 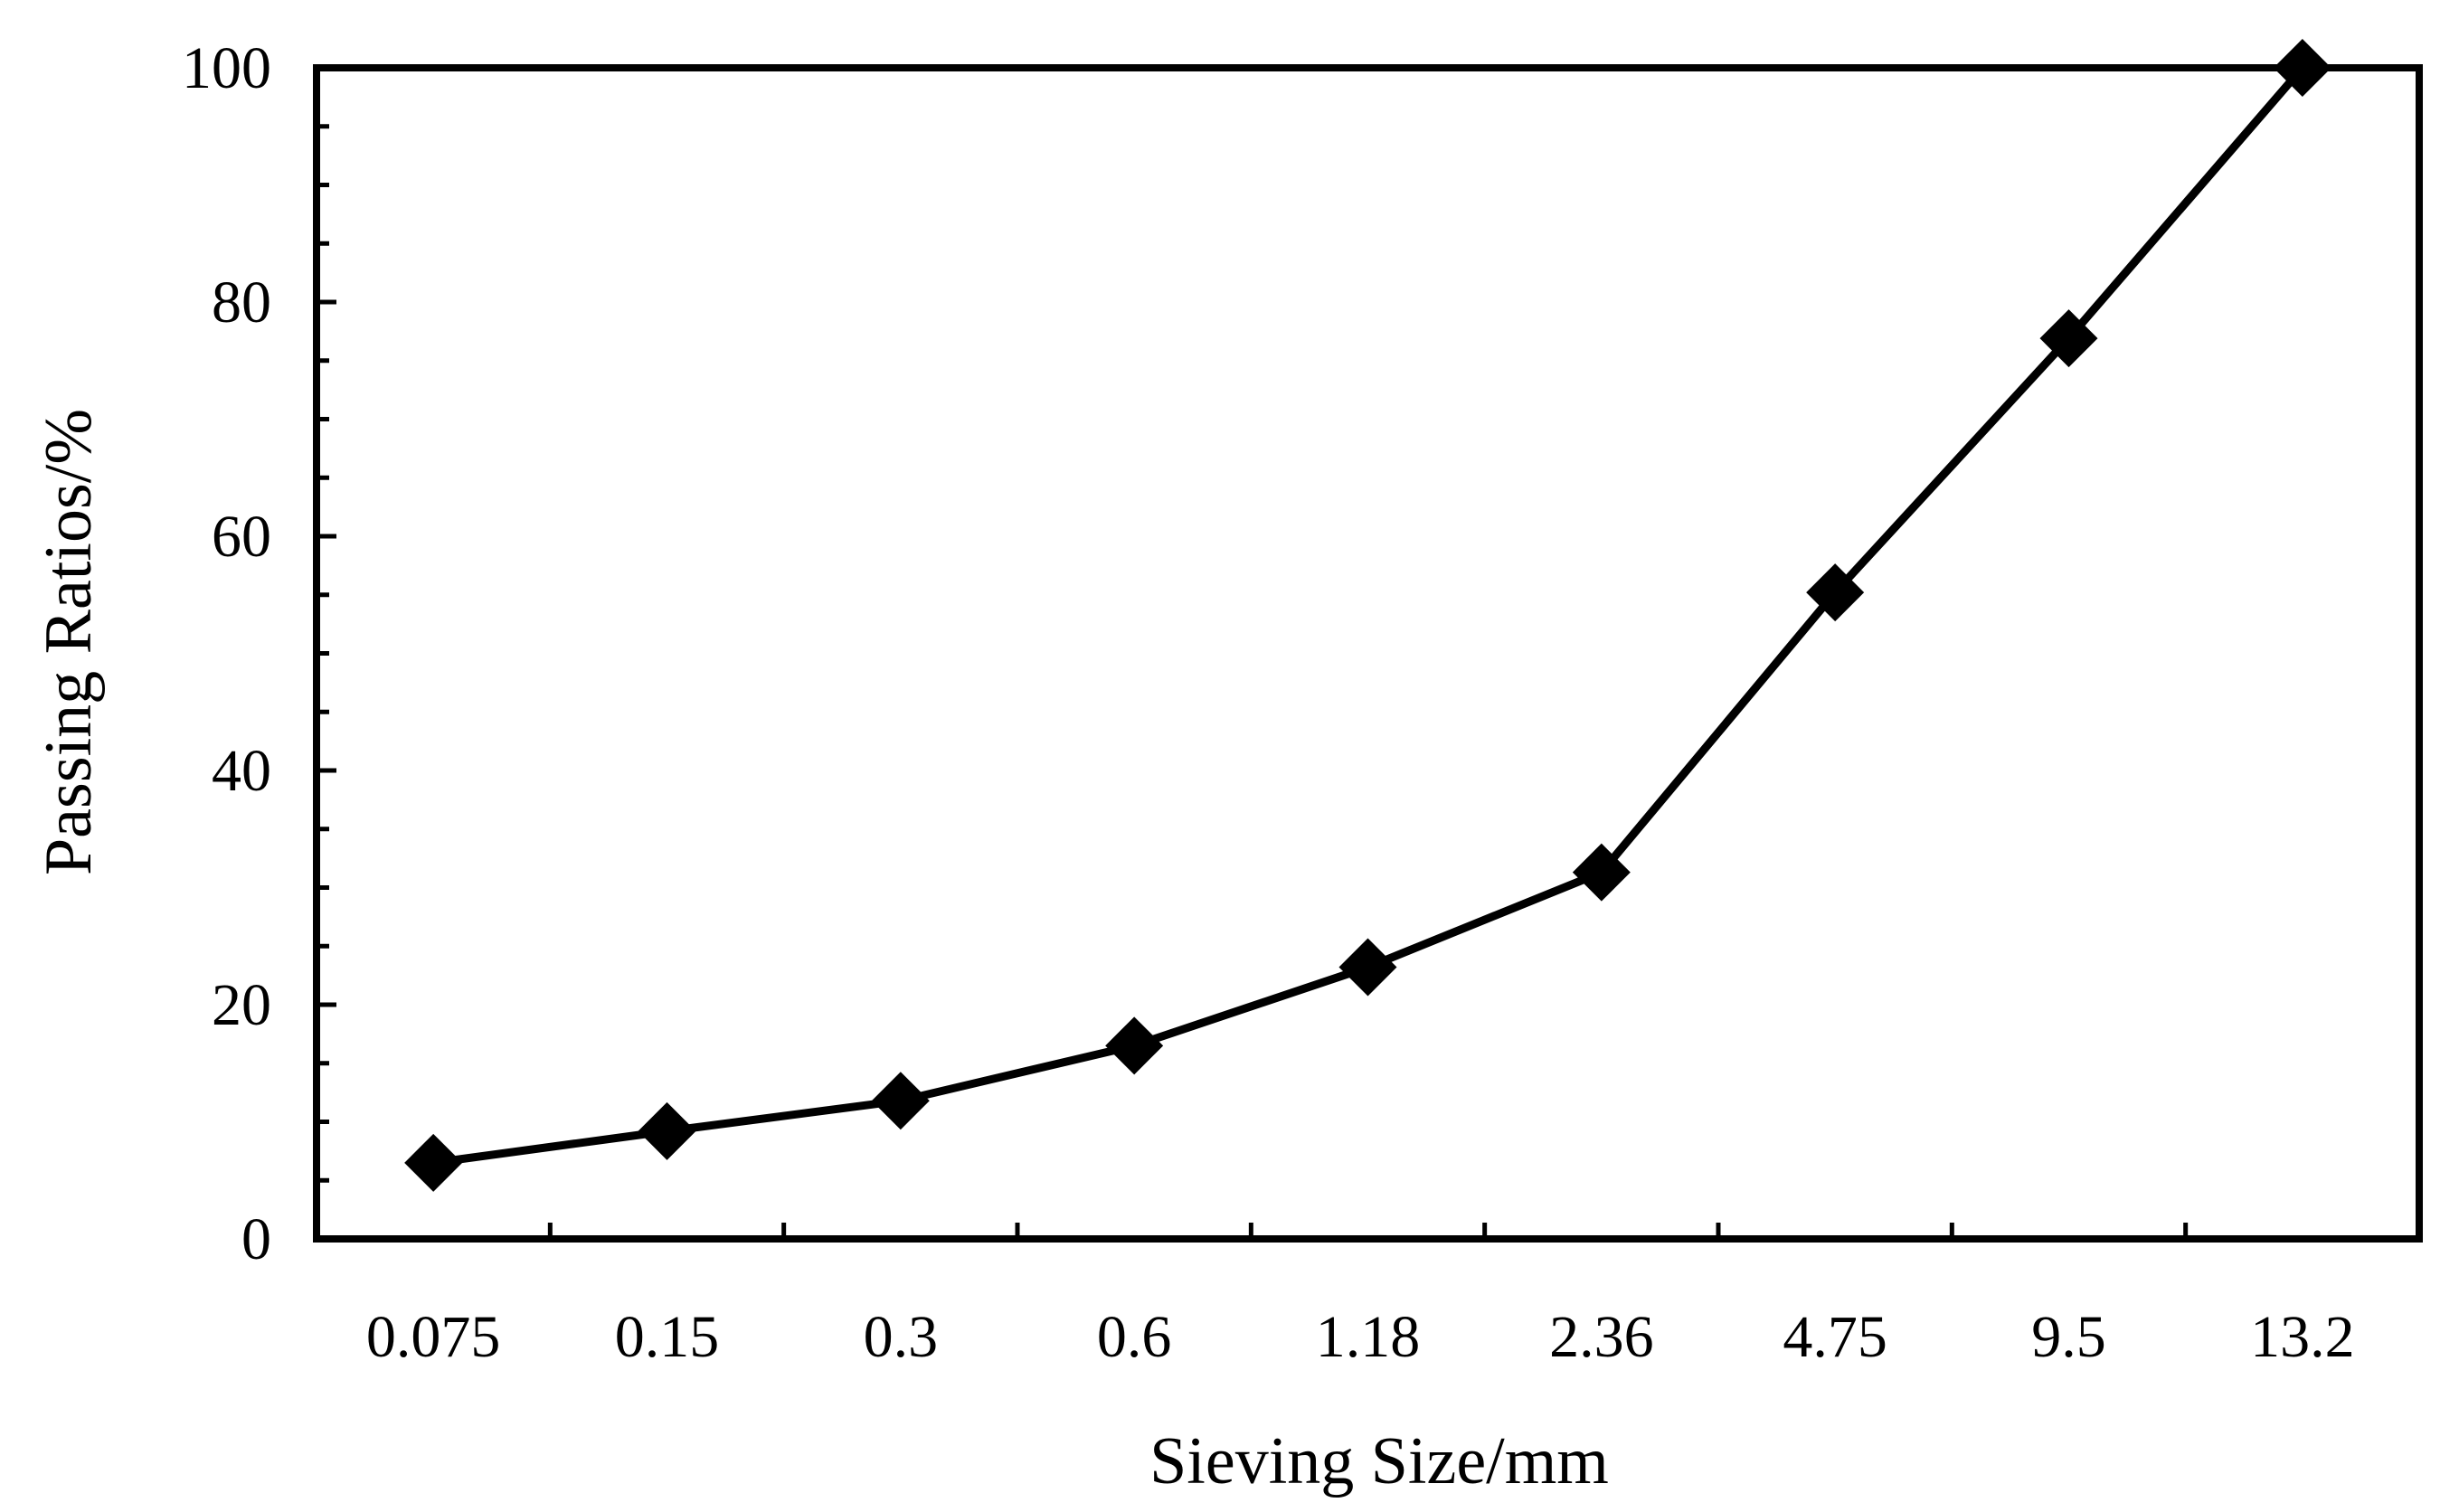 What do you see at coordinates (242, 771) in the screenshot?
I see `y-tick-label: 40` at bounding box center [242, 771].